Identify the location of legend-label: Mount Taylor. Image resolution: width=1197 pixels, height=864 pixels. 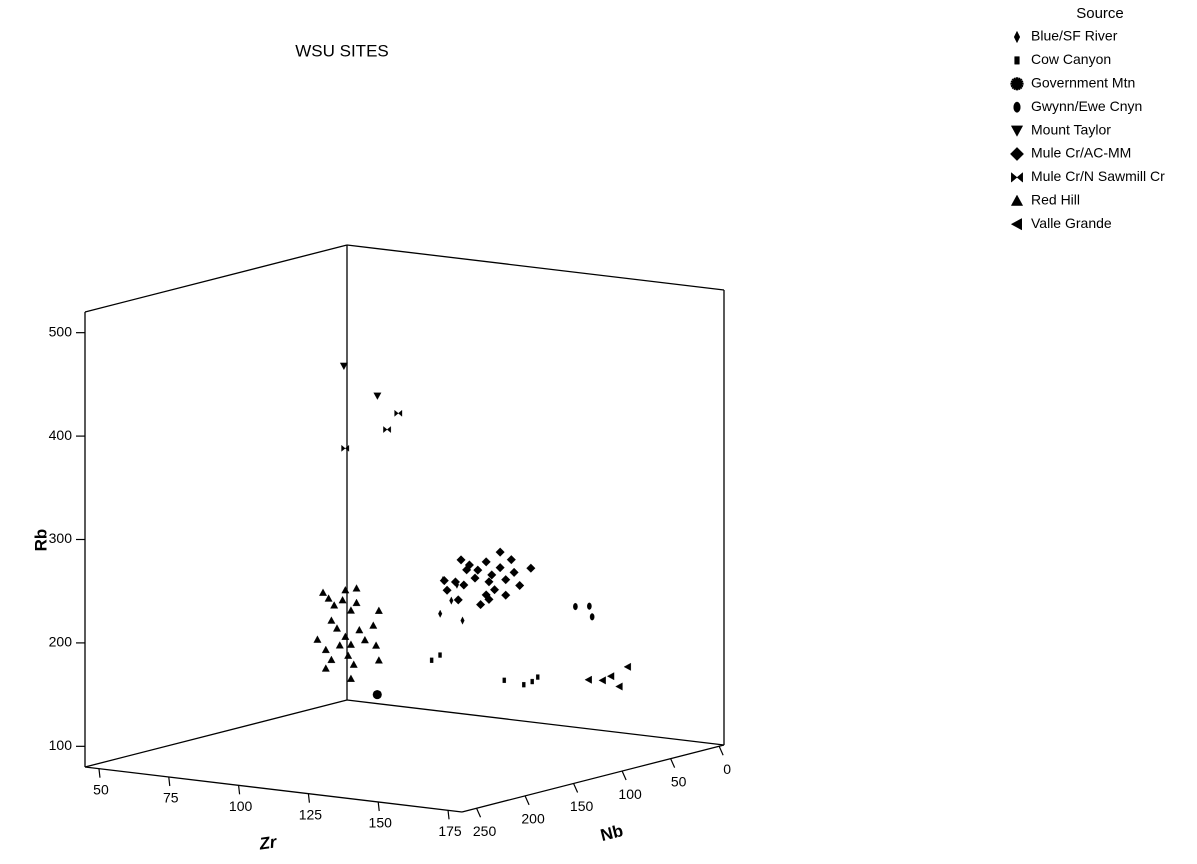
(1071, 129).